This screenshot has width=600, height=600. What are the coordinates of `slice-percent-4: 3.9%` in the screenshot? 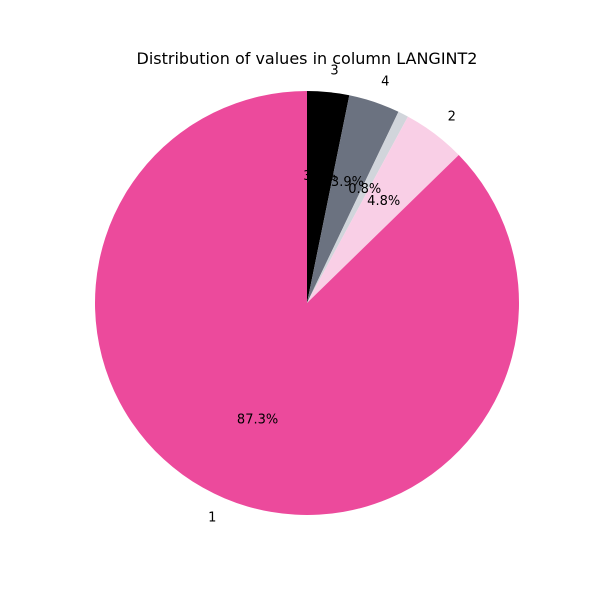 It's located at (347, 182).